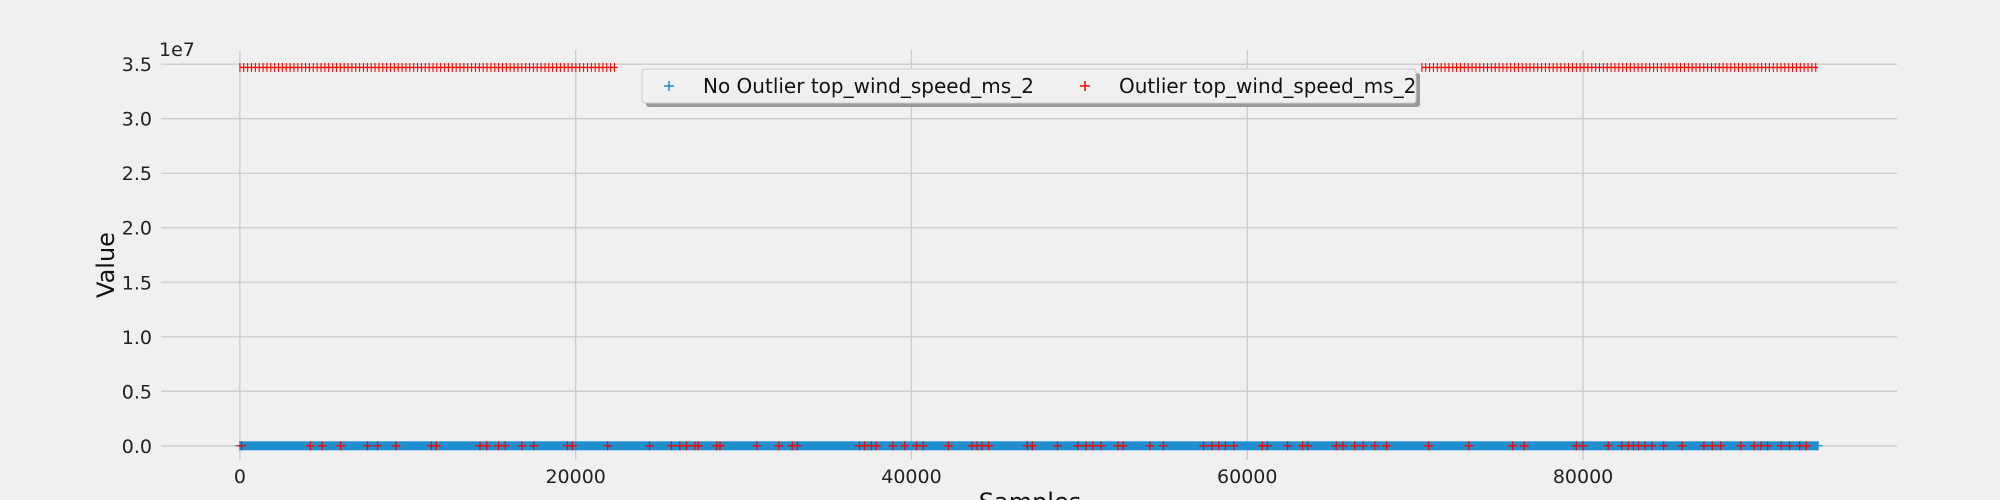 The width and height of the screenshot is (2000, 500). What do you see at coordinates (137, 283) in the screenshot?
I see `y-tick-label: 1.5` at bounding box center [137, 283].